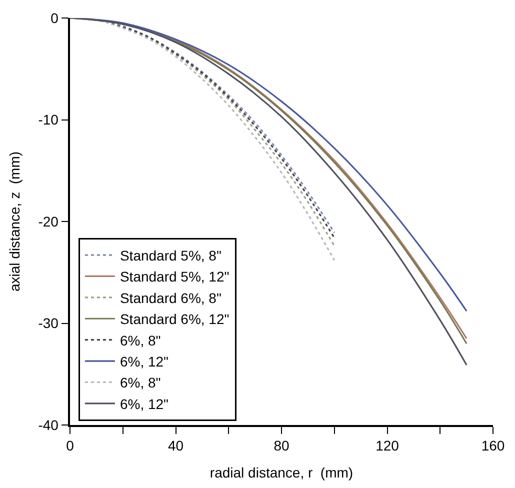 The width and height of the screenshot is (515, 488). I want to click on x-tick-label: 40, so click(176, 446).